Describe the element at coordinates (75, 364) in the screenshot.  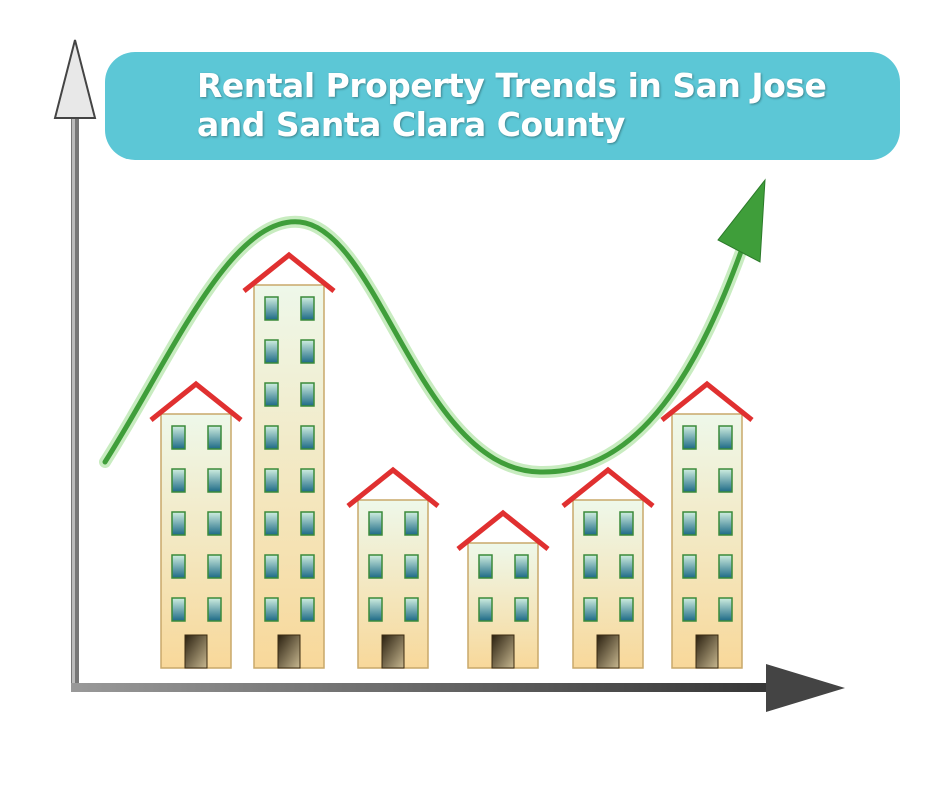
I see `y-axis` at that location.